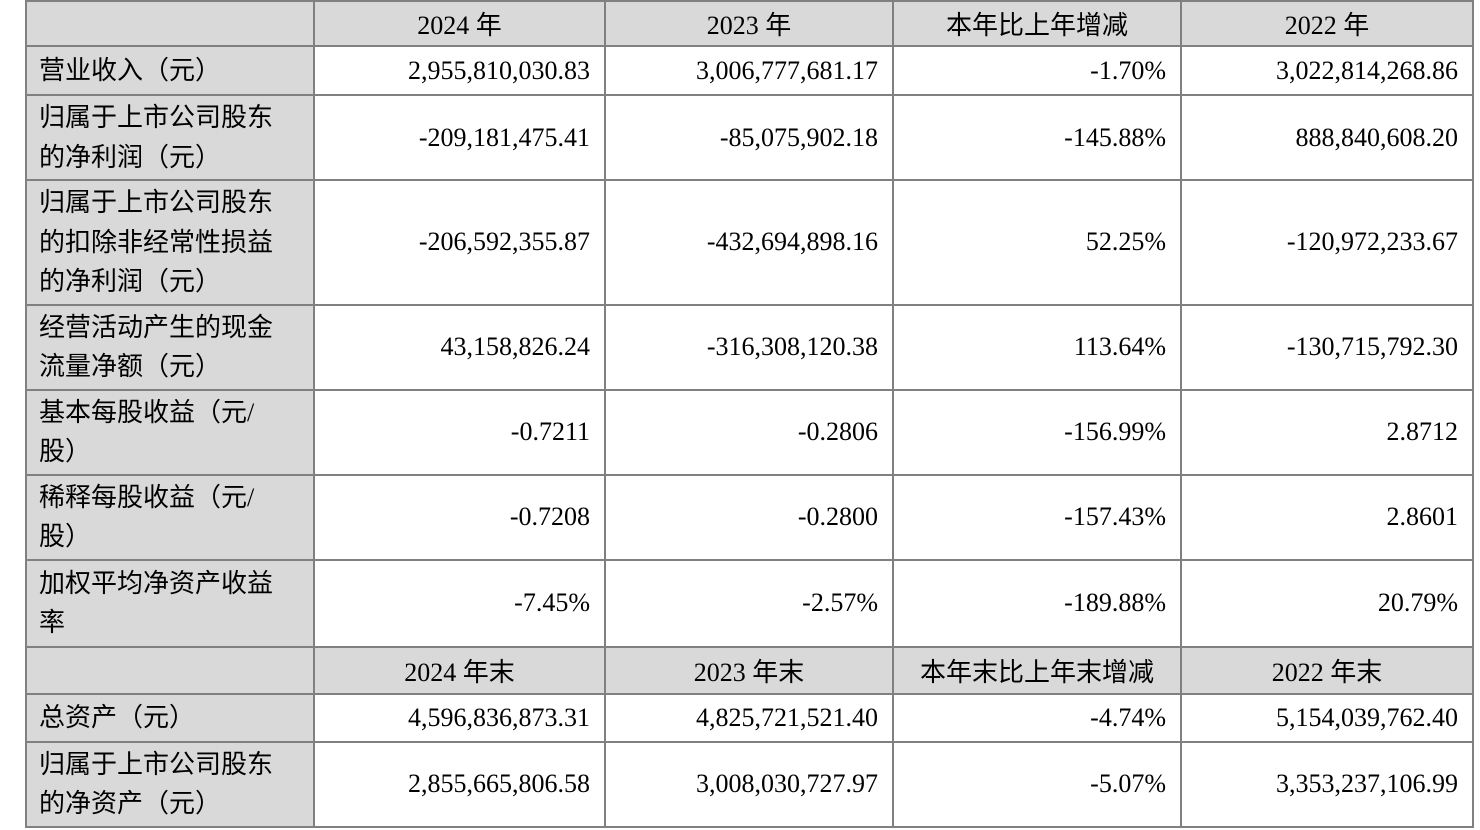 This screenshot has height=830, width=1480. Describe the element at coordinates (459, 670) in the screenshot. I see `header-2024-end: 2024 年末` at that location.